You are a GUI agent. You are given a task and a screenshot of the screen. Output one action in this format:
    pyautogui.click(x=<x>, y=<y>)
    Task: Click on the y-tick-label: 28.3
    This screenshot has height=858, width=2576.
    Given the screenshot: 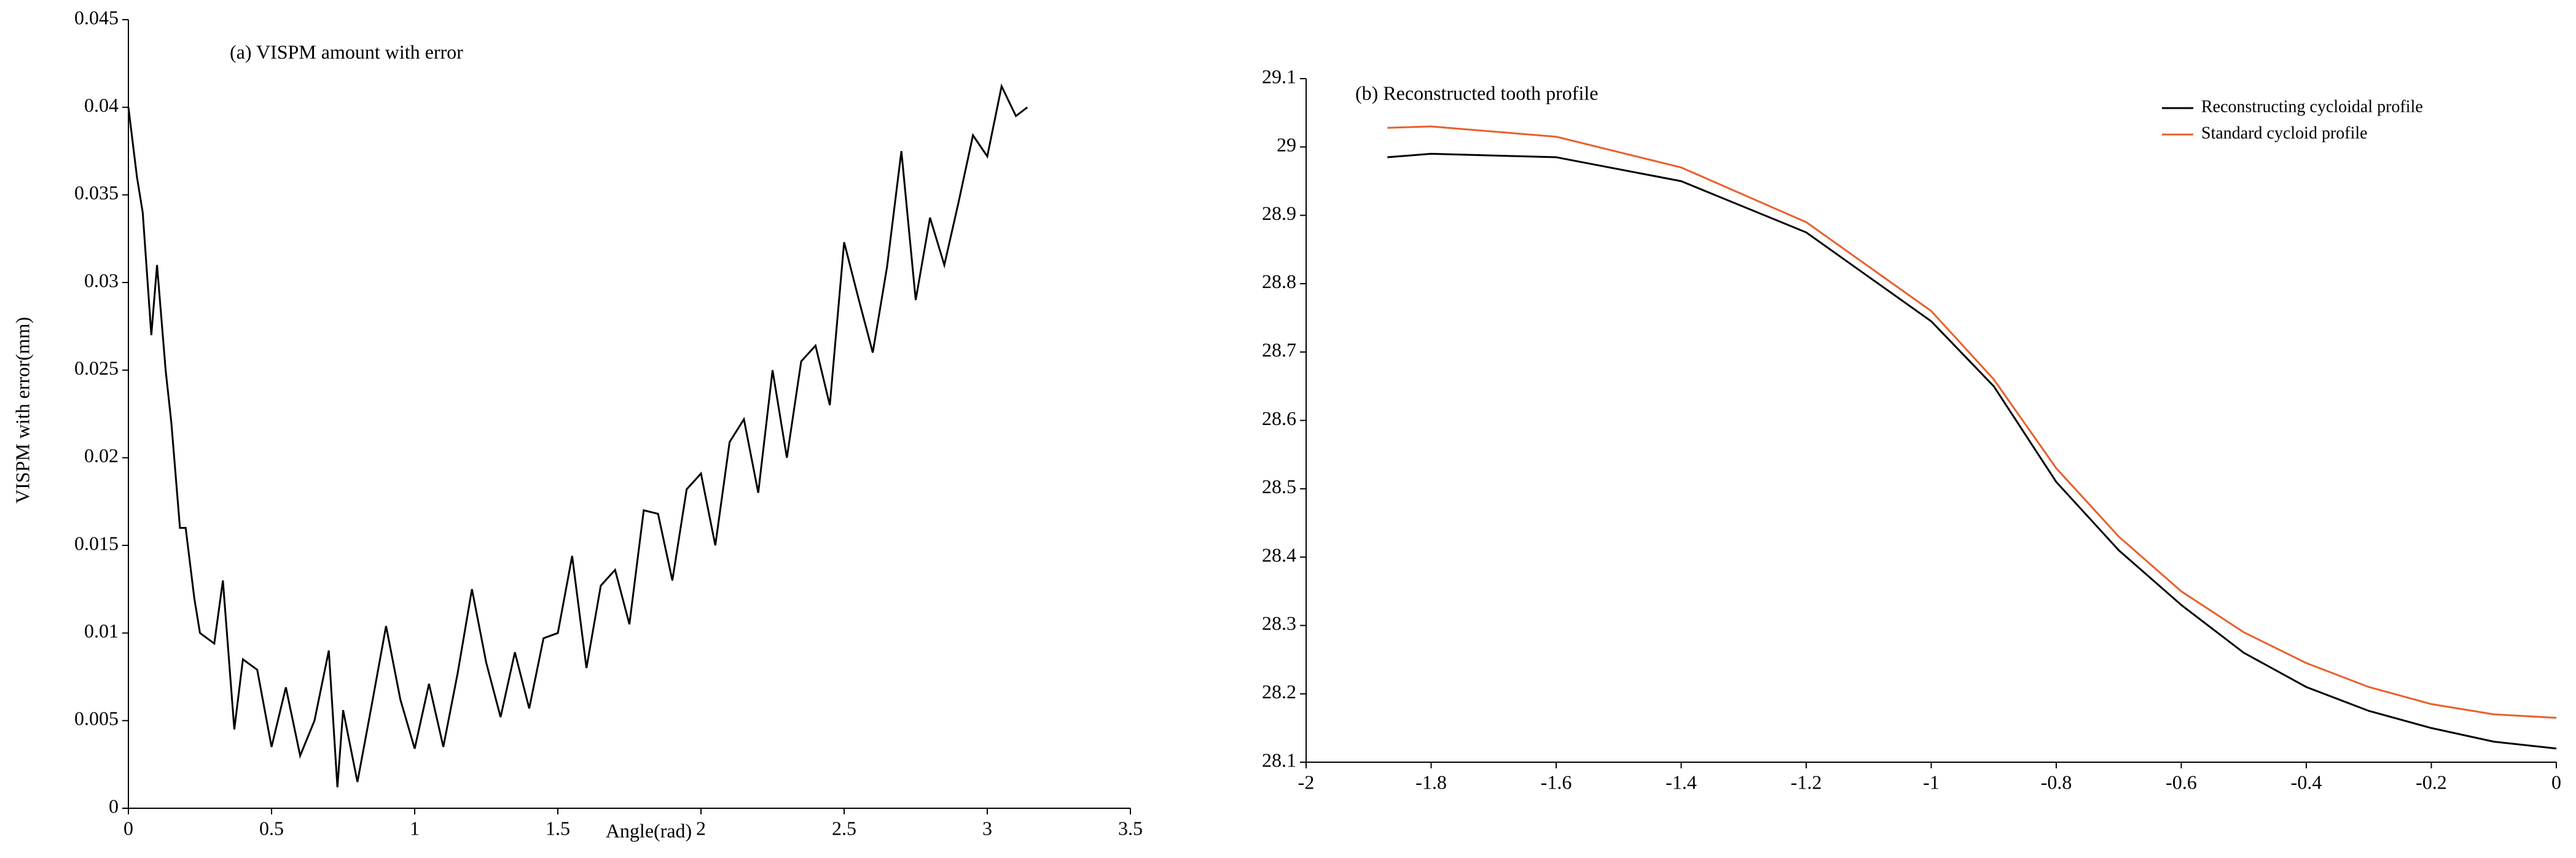 What is the action you would take?
    pyautogui.click(x=1279, y=623)
    